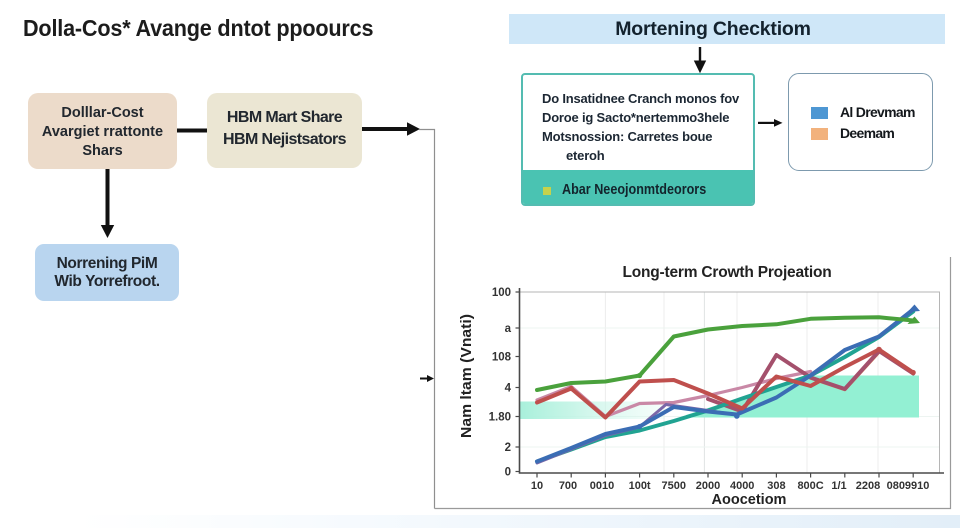 The image size is (960, 528). I want to click on svg-text: 308, so click(776, 486).